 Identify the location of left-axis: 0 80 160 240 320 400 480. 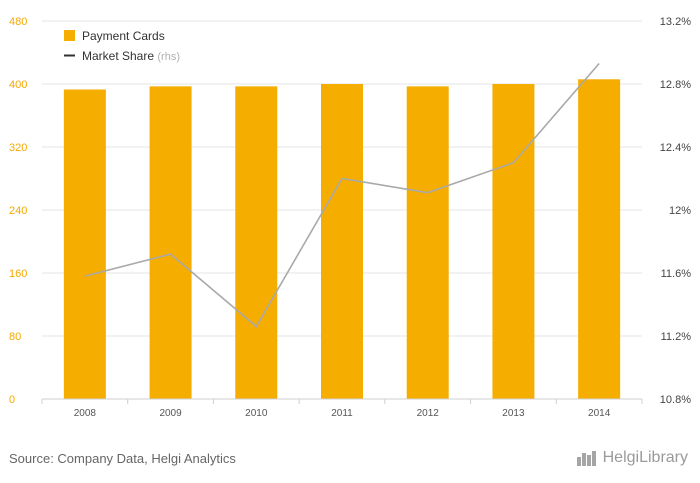
(18, 211).